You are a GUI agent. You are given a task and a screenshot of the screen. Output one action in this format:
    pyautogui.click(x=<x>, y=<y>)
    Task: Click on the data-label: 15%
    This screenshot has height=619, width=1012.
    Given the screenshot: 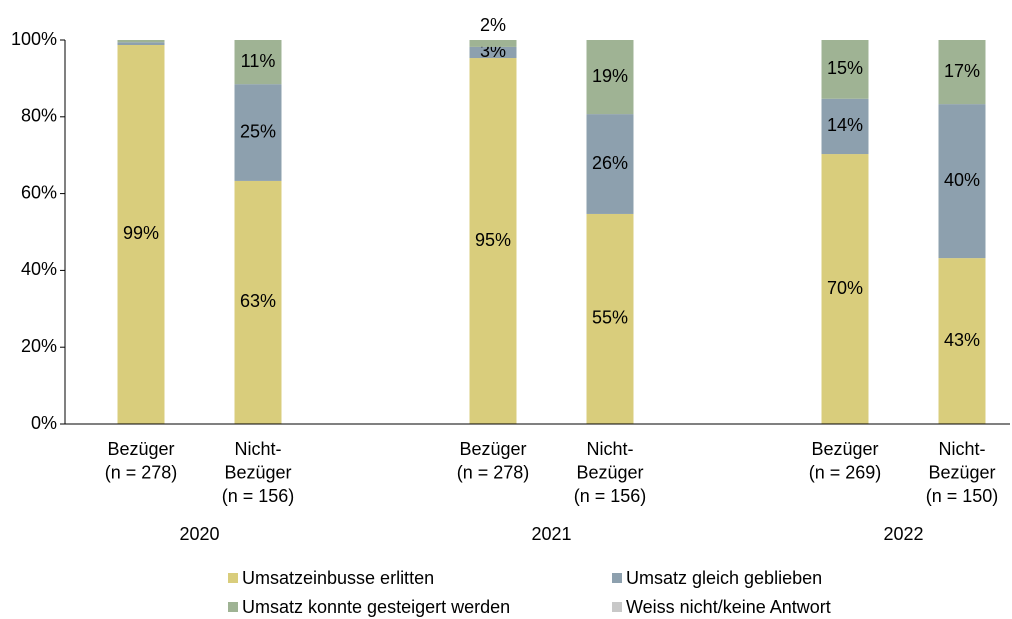 What is the action you would take?
    pyautogui.click(x=845, y=68)
    